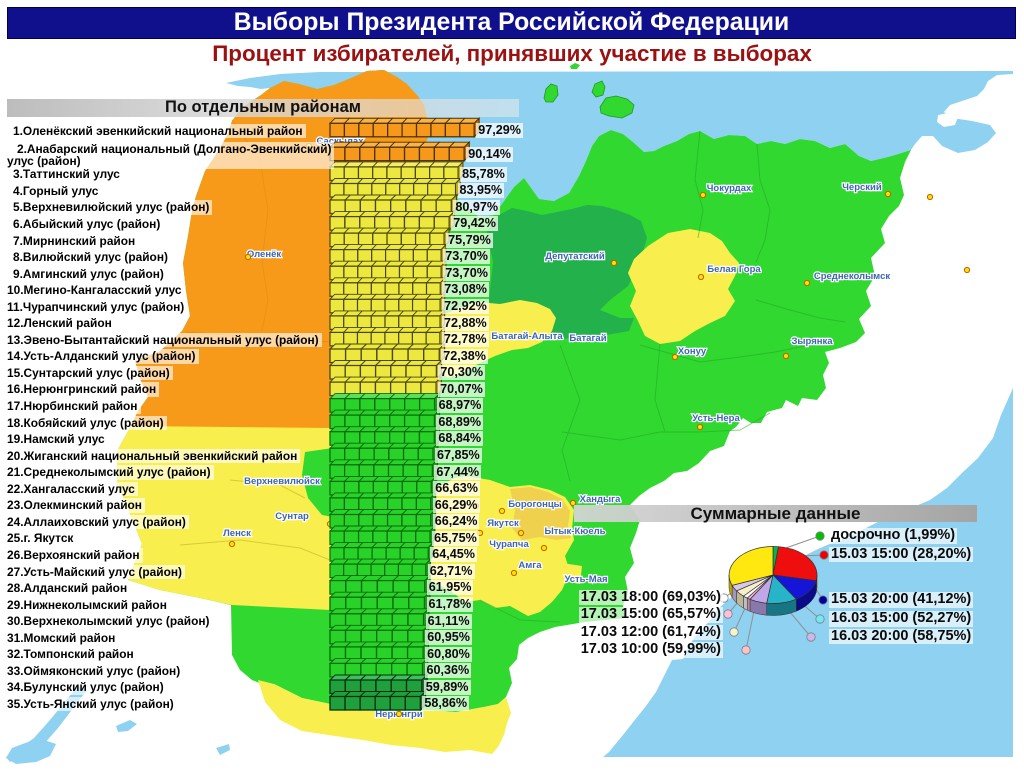 Image resolution: width=1024 pixels, height=774 pixels. What do you see at coordinates (530, 565) in the screenshot?
I see `svg-text: Амга` at bounding box center [530, 565].